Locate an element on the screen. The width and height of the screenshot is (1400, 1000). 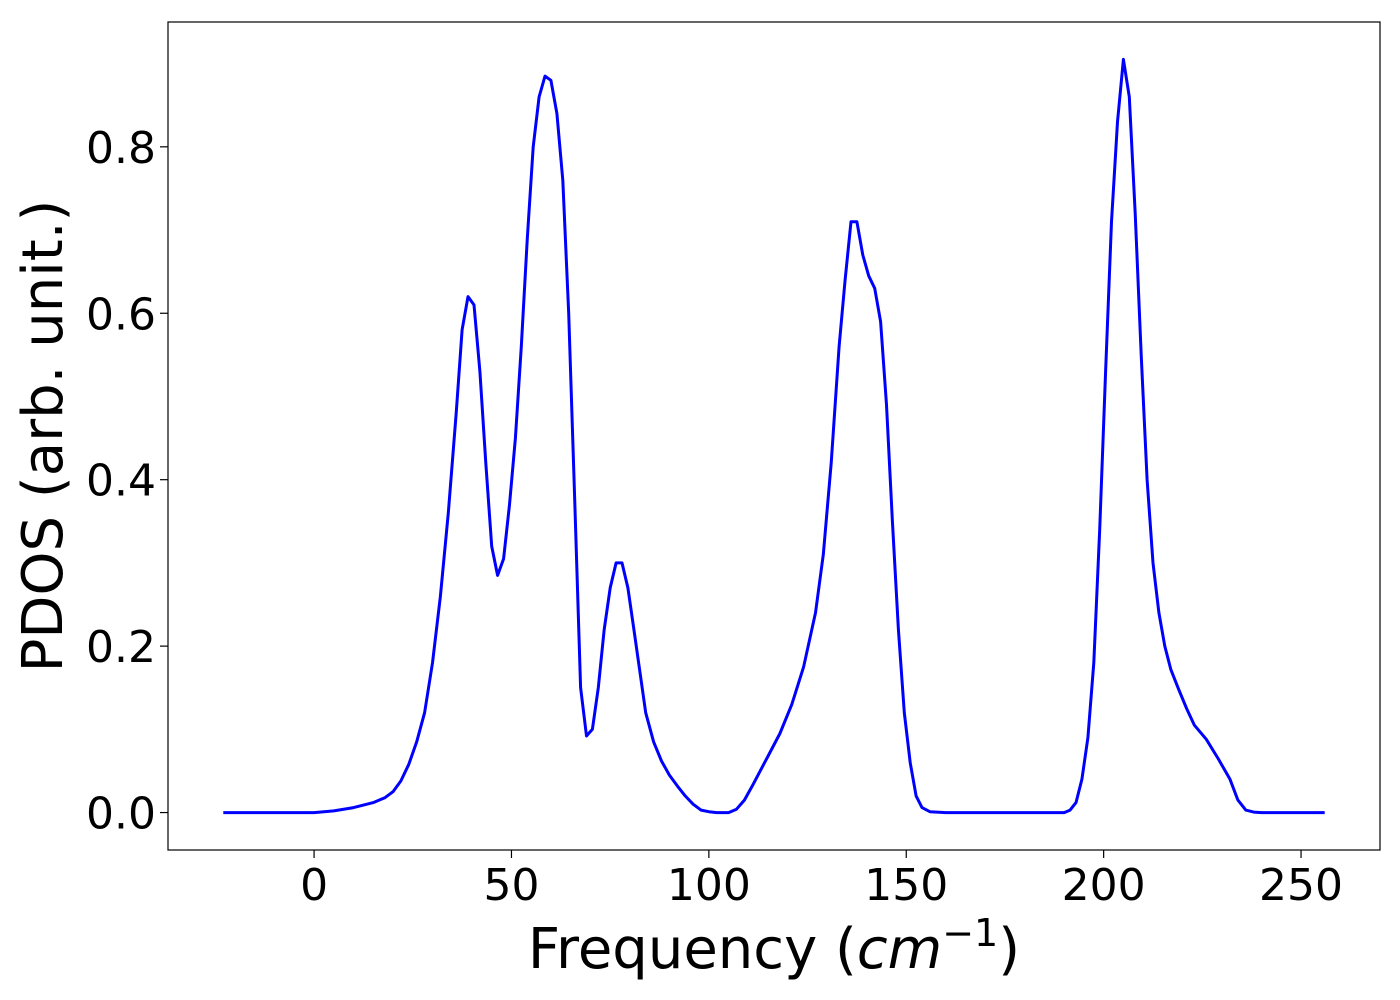
y-tick-label: 0.0 is located at coordinates (121, 814).